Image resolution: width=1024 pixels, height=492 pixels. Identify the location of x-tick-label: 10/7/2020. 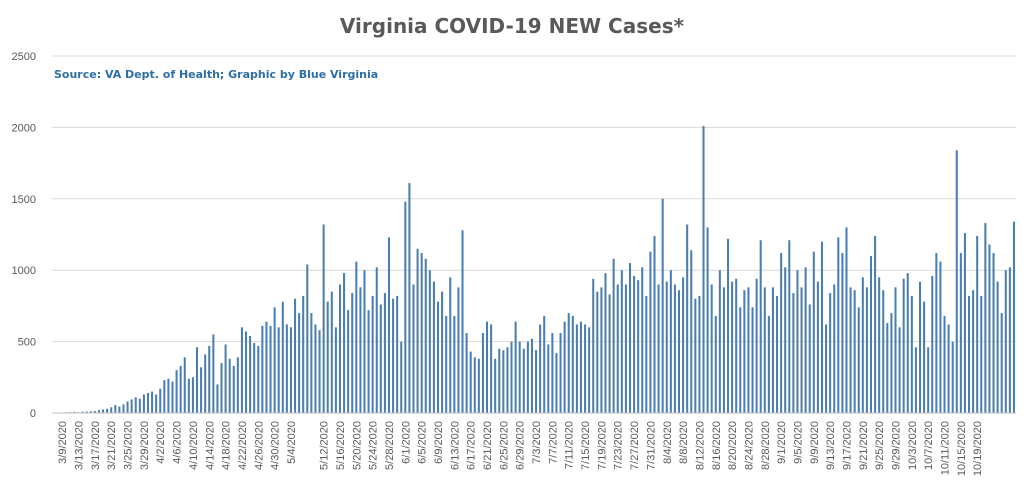
(929, 445).